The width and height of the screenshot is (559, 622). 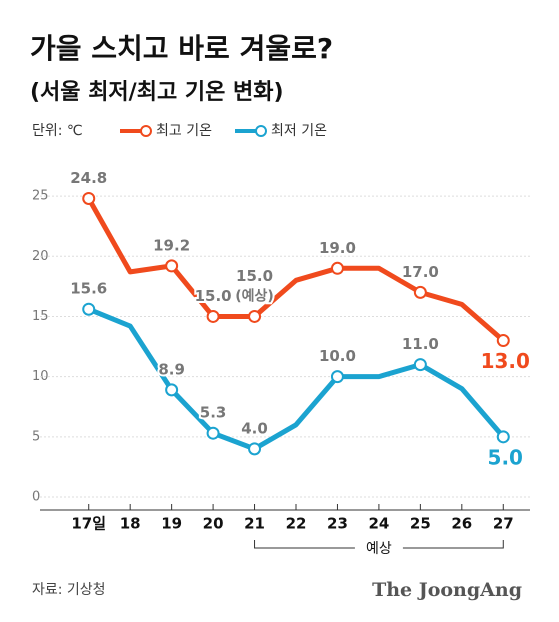 I want to click on data-label: 17.0, so click(x=420, y=272).